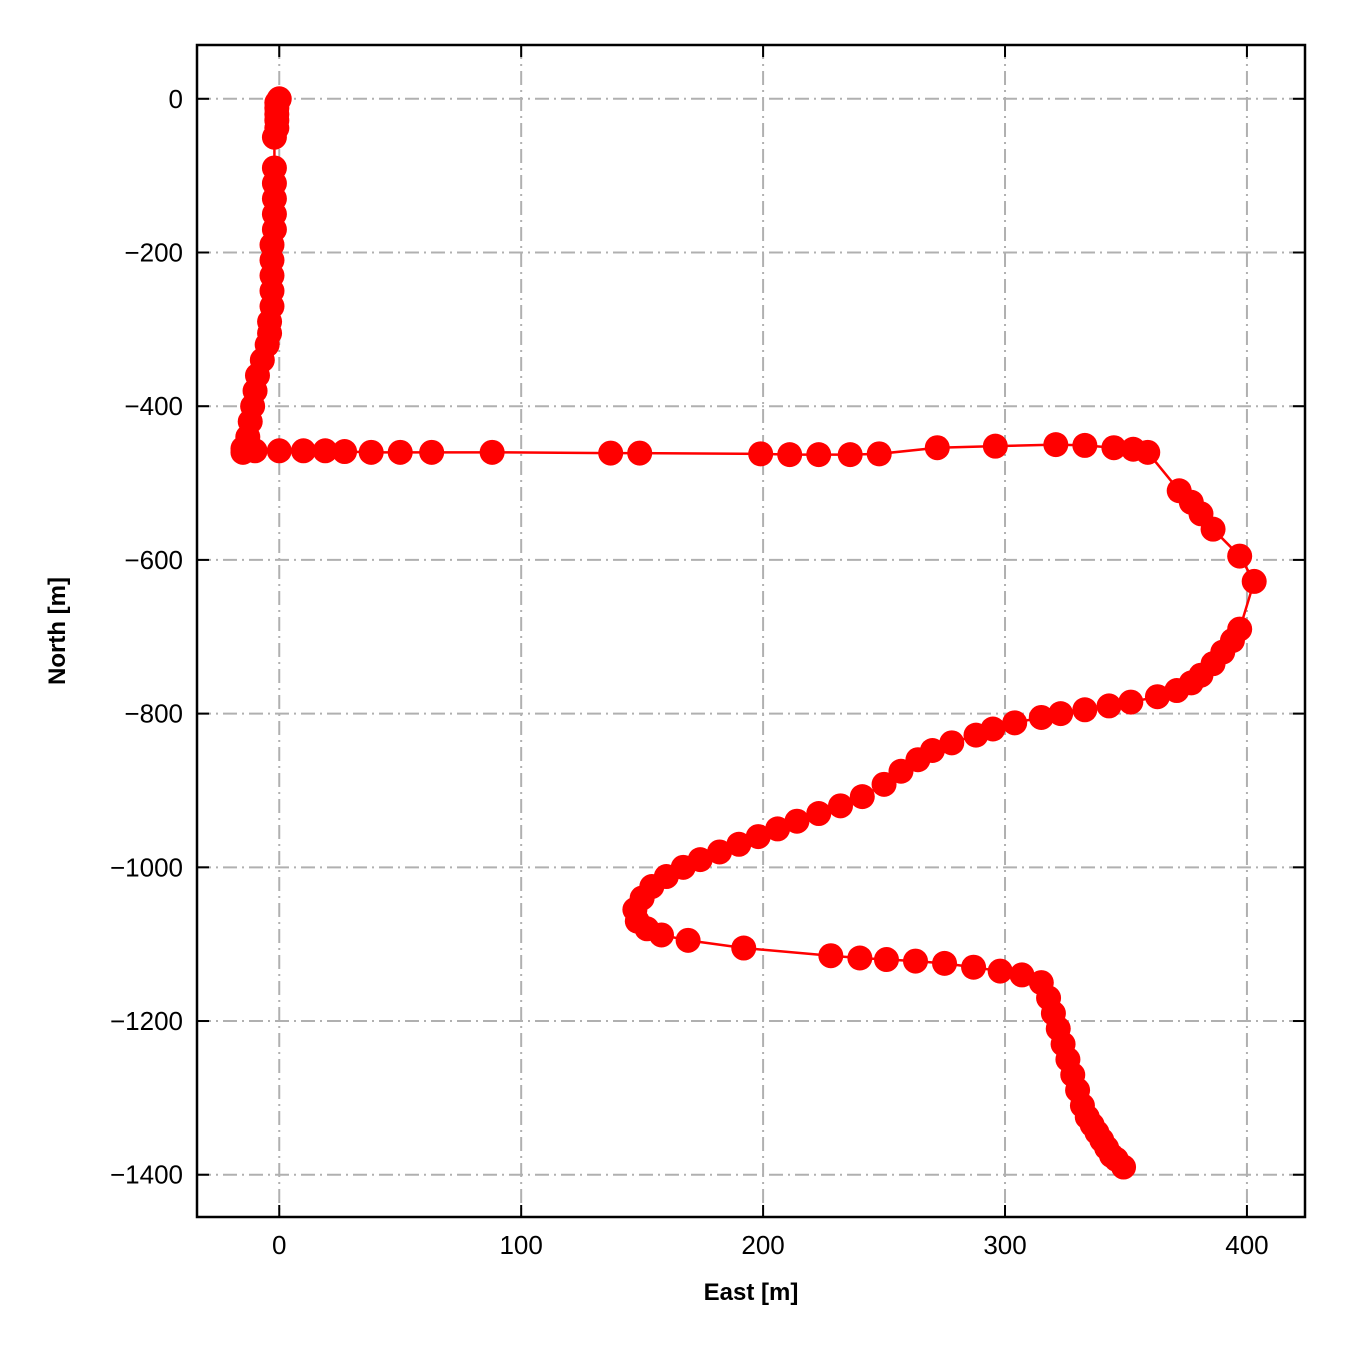  I want to click on x-tick-label: 200, so click(762, 1245).